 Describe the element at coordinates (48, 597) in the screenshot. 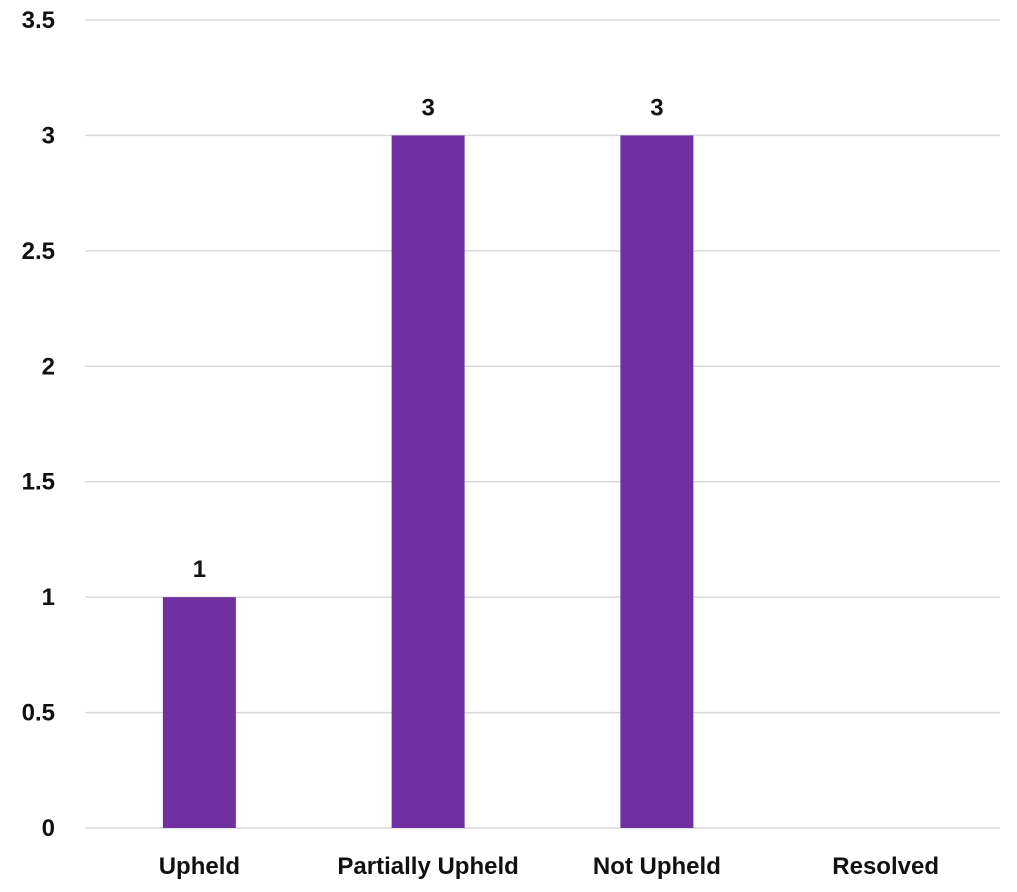

I see `y-tick-label: 1` at that location.